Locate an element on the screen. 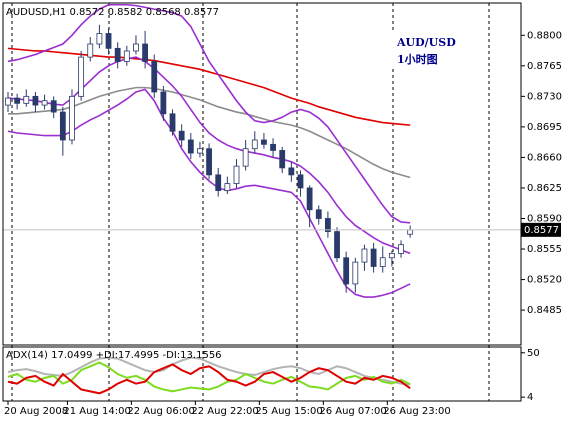  x-tick-label: 26 Aug 07:00 is located at coordinates (352, 411).